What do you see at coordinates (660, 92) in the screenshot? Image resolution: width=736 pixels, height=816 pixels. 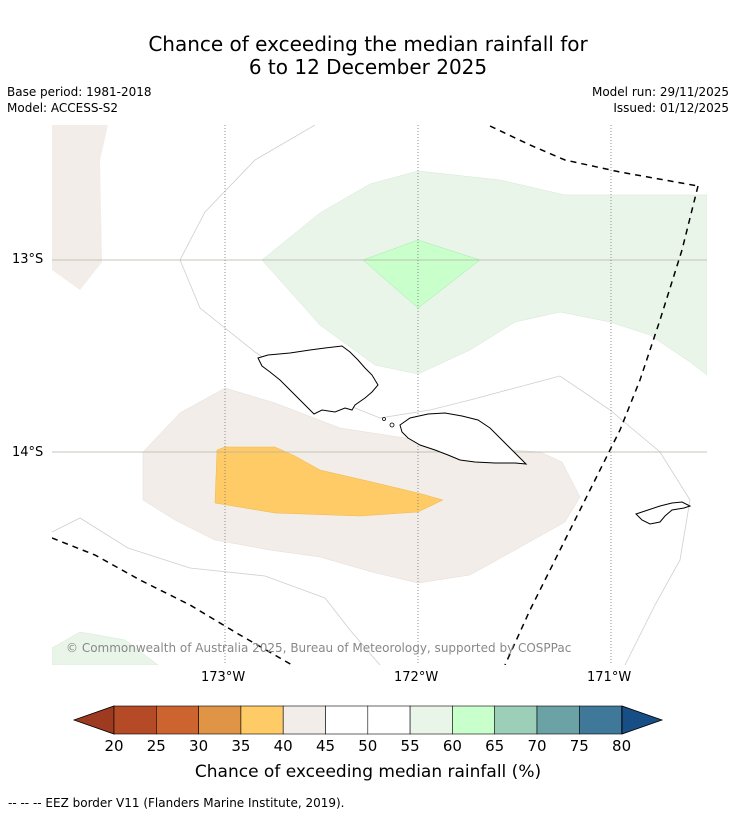 I see `model-run: Model run: 29/11/2025` at bounding box center [660, 92].